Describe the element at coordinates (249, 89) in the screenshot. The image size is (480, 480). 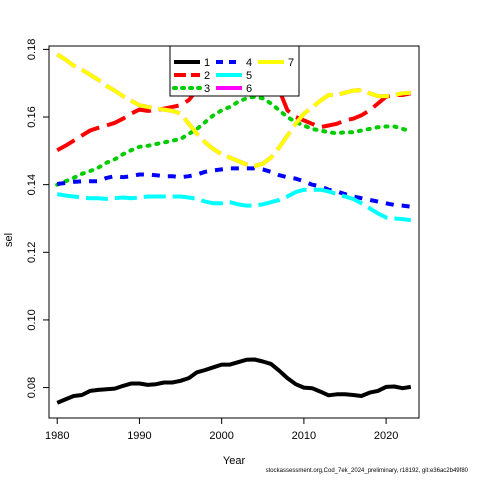
I see `legend-label-6: 6` at that location.